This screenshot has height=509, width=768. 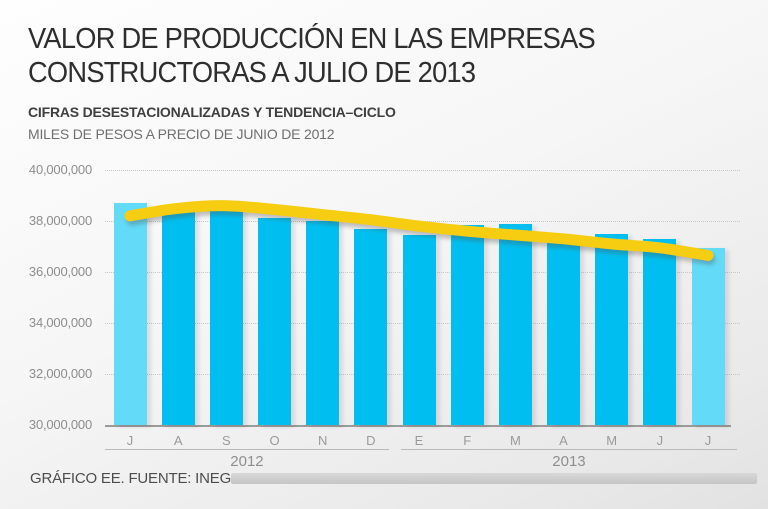 What do you see at coordinates (708, 440) in the screenshot?
I see `month-label-12: J` at bounding box center [708, 440].